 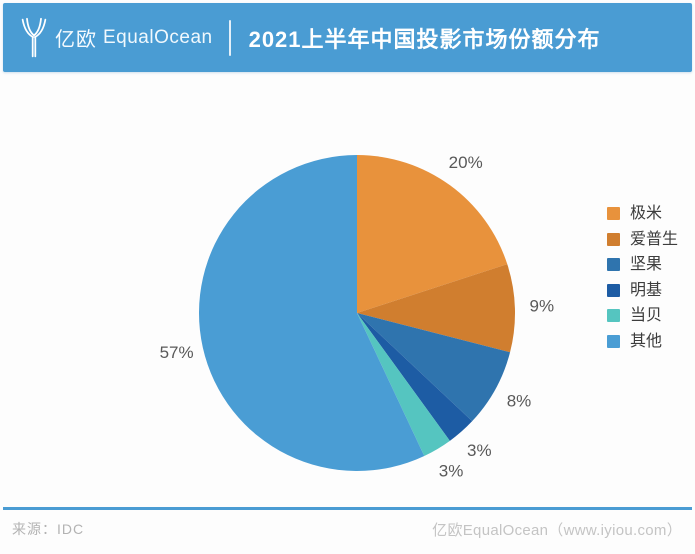 I want to click on brand: 亿欧 EqualOcean, so click(x=108, y=38).